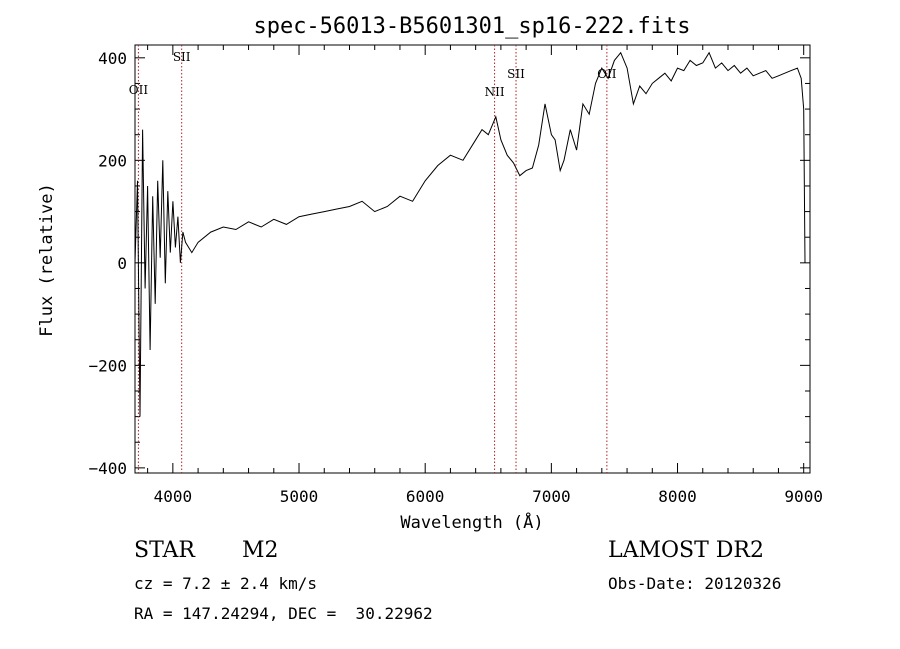 This screenshot has width=900, height=649. Describe the element at coordinates (173, 496) in the screenshot. I see `x-tick-label: 4000` at that location.